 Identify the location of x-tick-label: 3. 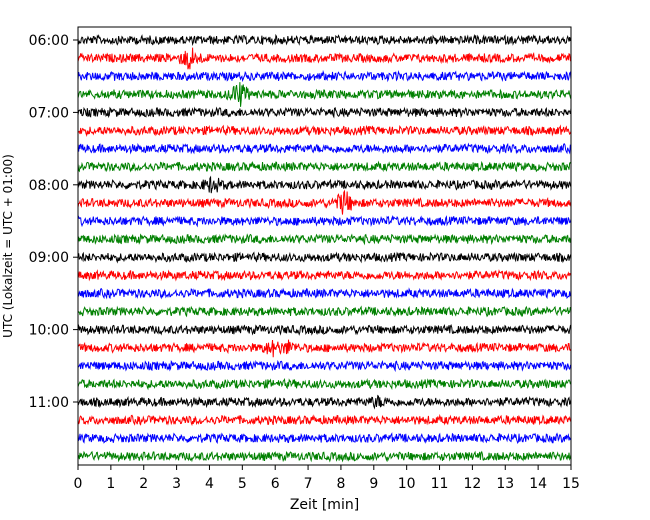
(176, 484).